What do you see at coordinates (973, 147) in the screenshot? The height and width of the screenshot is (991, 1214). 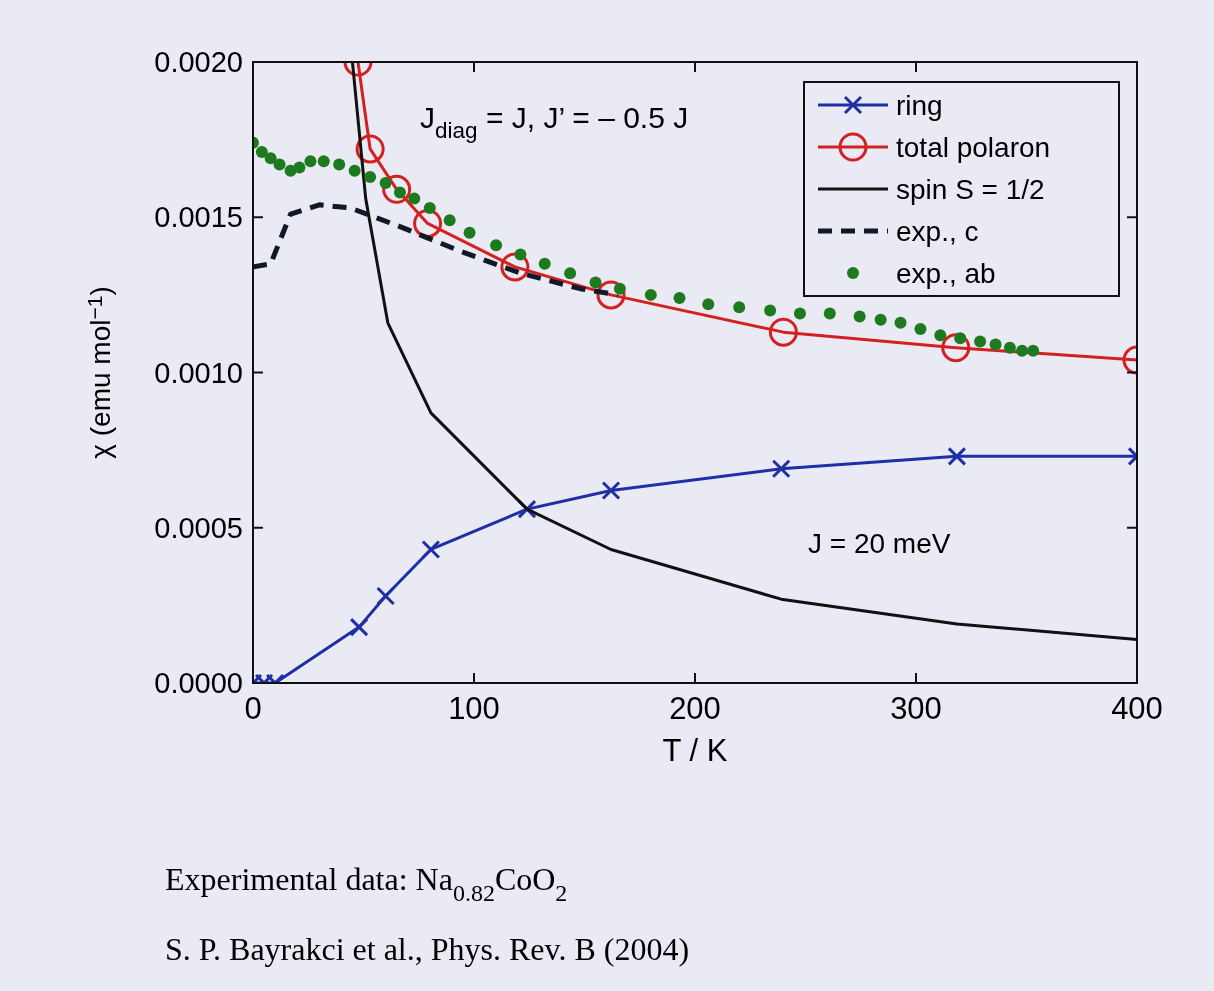 I see `legend-label: total polaron` at bounding box center [973, 147].